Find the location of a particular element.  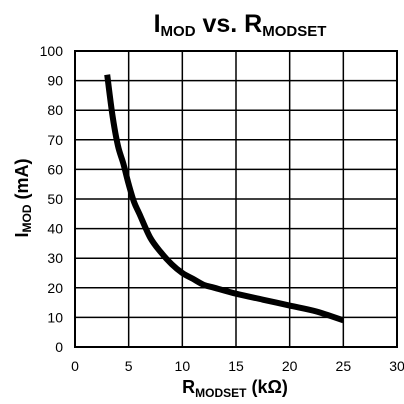

y-tick-label: 10 is located at coordinates (55, 317).